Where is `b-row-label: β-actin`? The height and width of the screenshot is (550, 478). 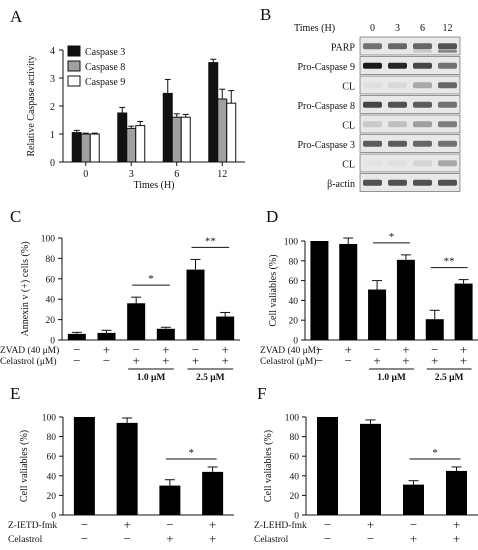 b-row-label: β-actin is located at coordinates (341, 184).